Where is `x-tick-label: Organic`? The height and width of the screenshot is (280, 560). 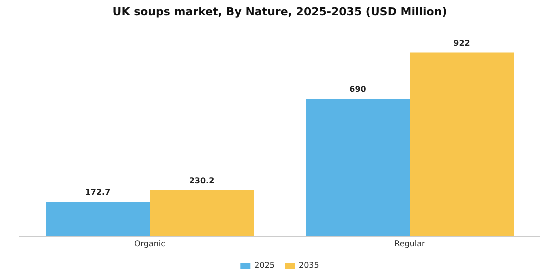 x-tick-label: Organic is located at coordinates (150, 243).